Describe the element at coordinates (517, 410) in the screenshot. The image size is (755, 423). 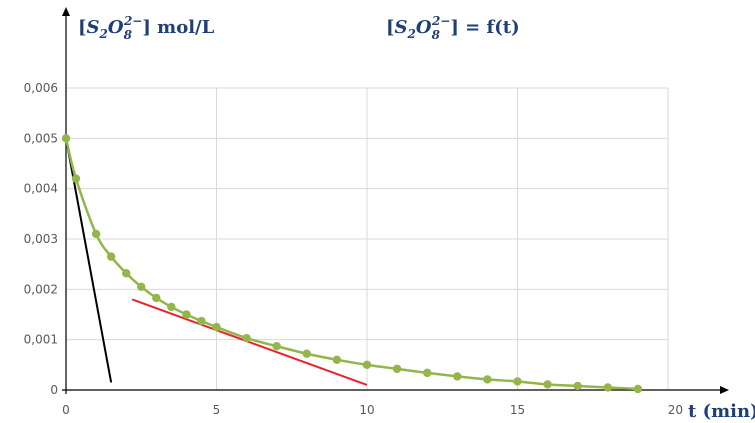
I see `x-tick-label: 15` at that location.